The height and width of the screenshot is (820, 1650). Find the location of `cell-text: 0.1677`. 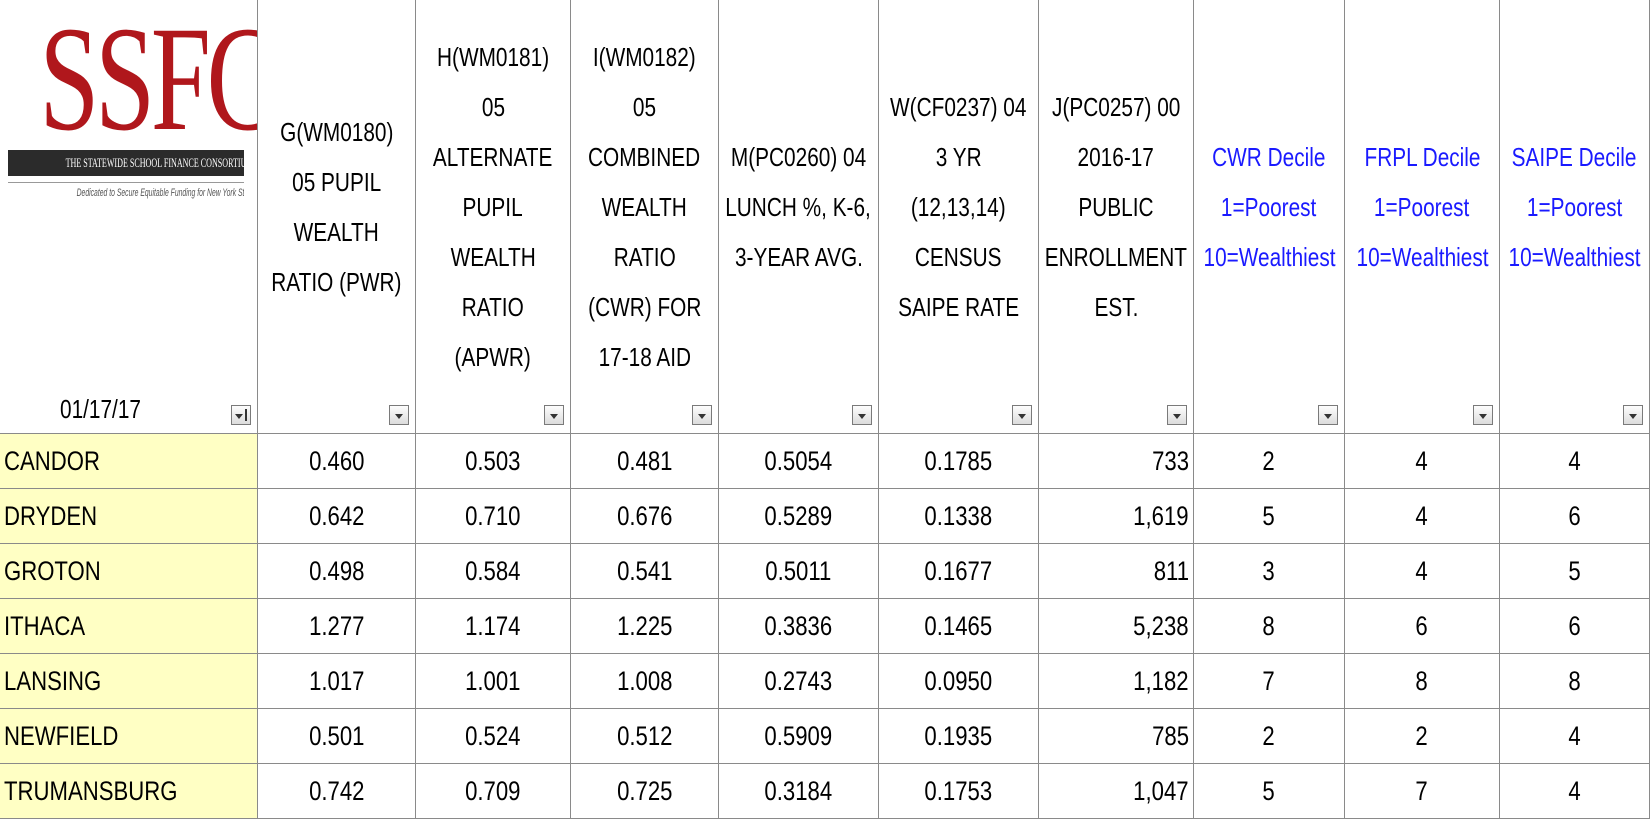

cell-text: 0.1677 is located at coordinates (958, 570).